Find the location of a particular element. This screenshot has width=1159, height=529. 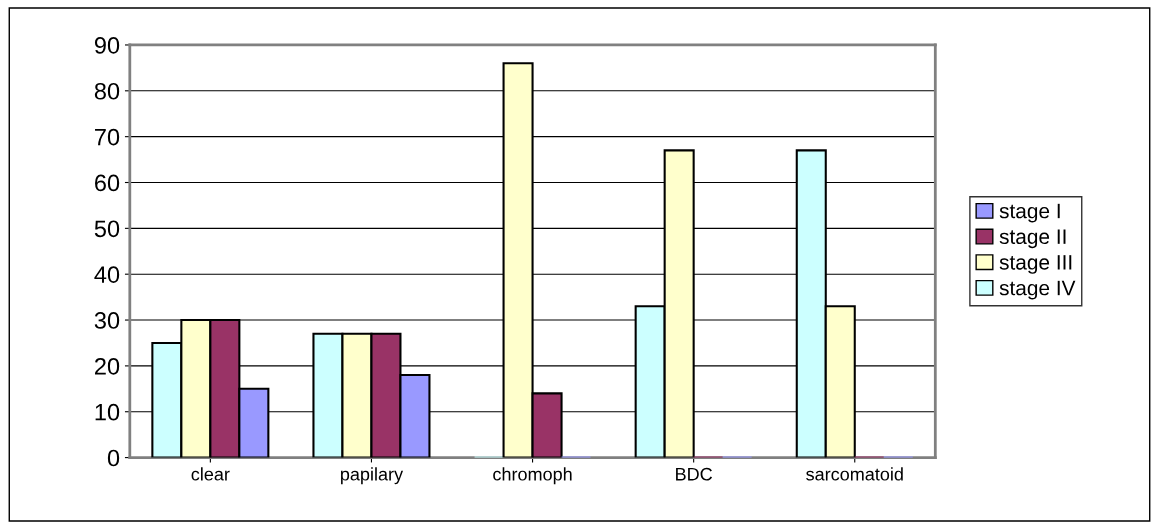

y-tick-label: 80 is located at coordinates (107, 91).